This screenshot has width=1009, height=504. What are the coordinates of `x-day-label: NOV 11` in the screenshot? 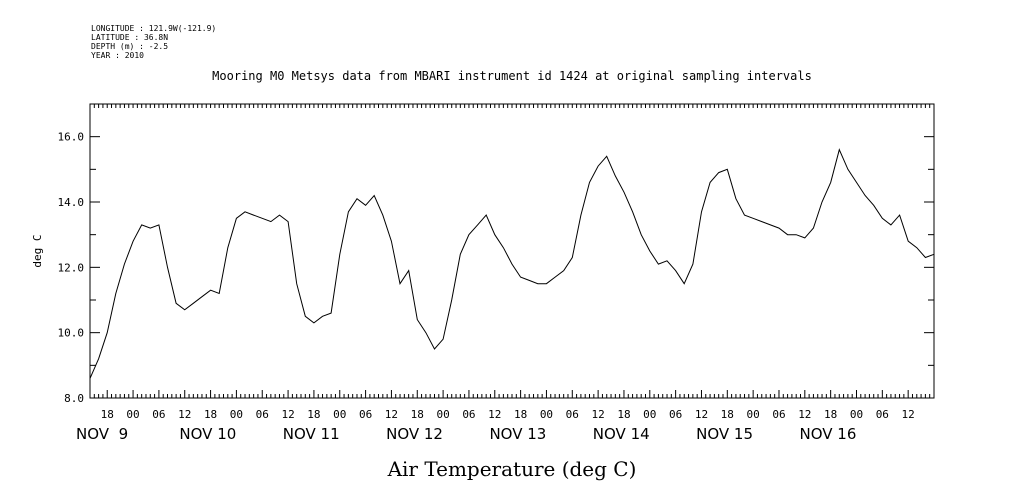 It's located at (311, 434).